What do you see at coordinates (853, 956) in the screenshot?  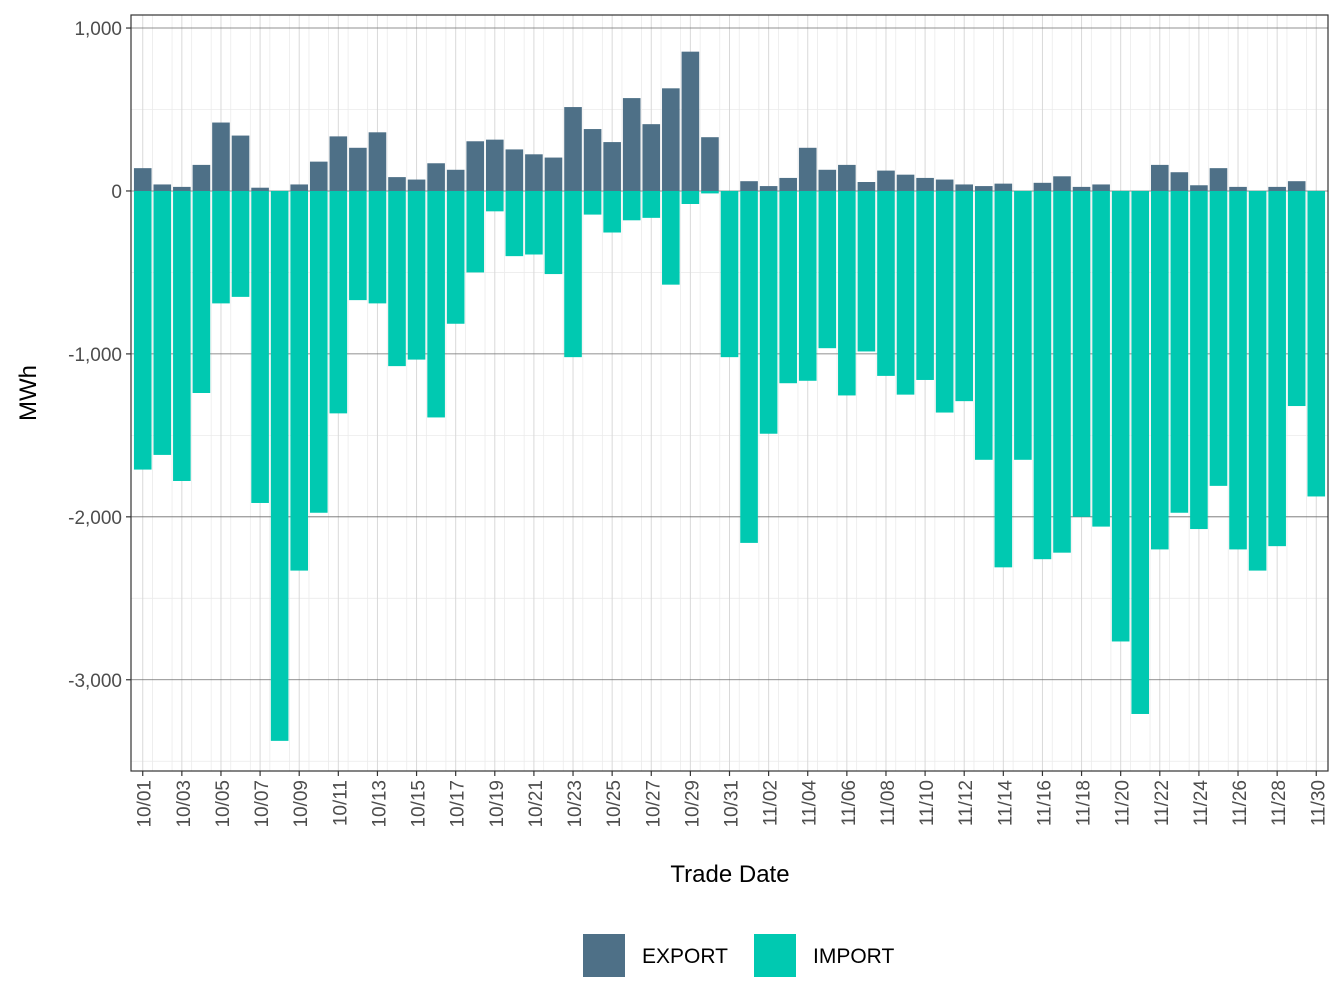 I see `legend-label-import: IMPORT` at bounding box center [853, 956].